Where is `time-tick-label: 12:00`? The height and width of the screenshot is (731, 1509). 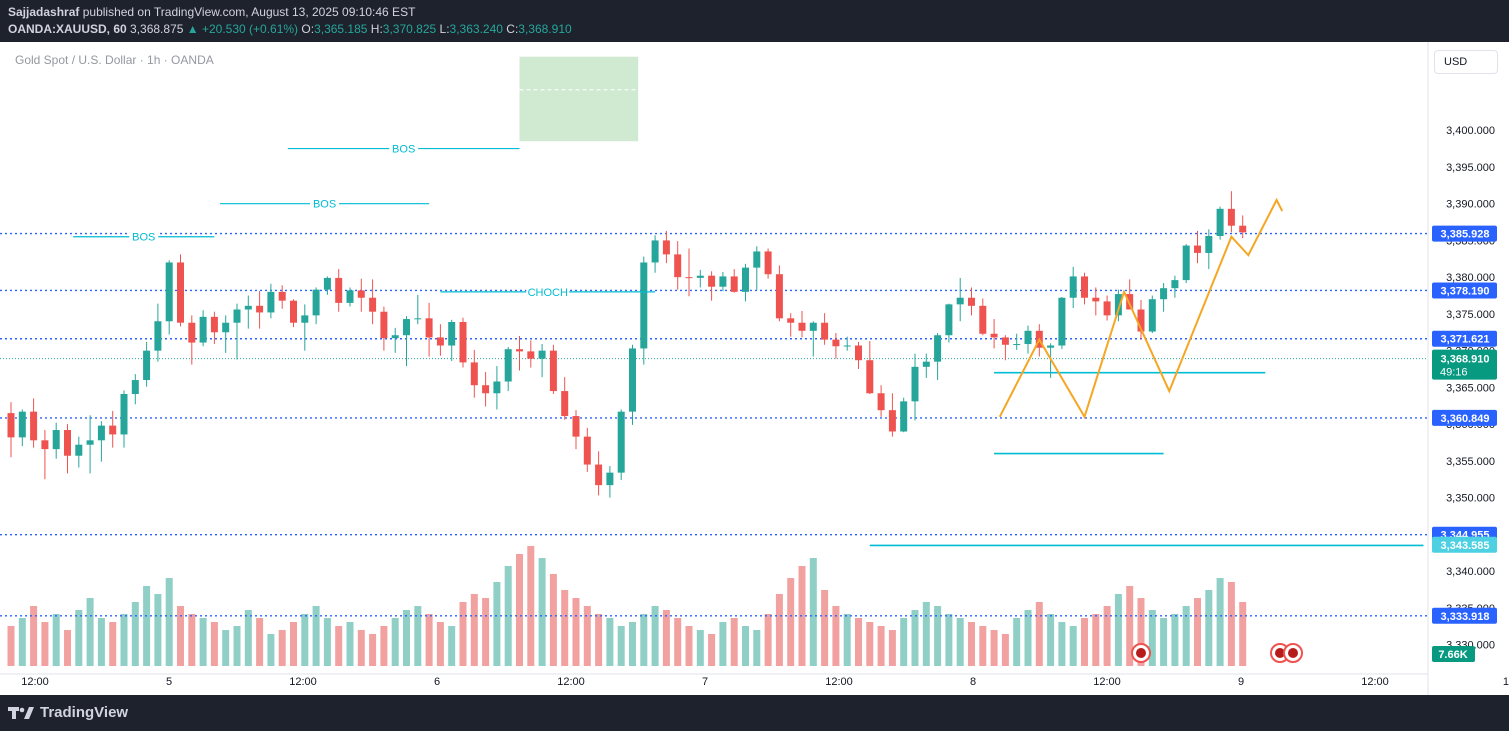
time-tick-label: 12:00 is located at coordinates (35, 682).